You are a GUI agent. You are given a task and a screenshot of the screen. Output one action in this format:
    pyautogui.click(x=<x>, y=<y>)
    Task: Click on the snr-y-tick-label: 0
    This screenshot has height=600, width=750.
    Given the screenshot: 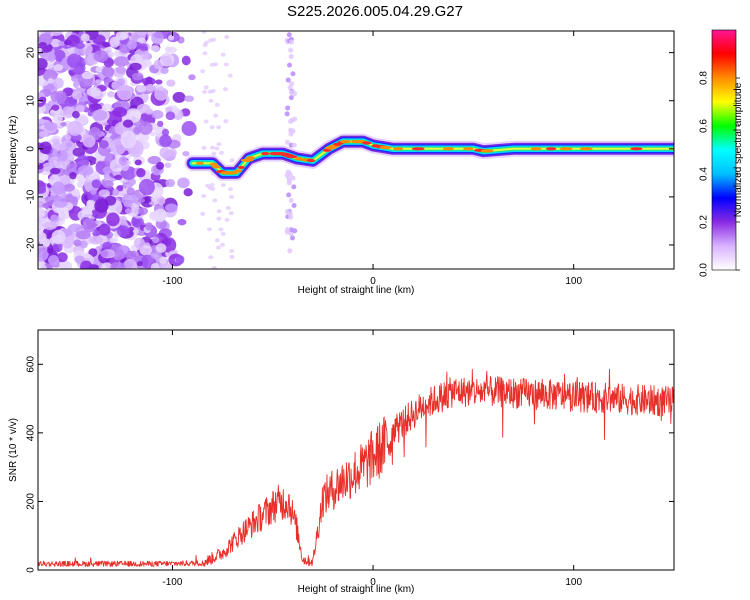 What is the action you would take?
    pyautogui.click(x=31, y=570)
    